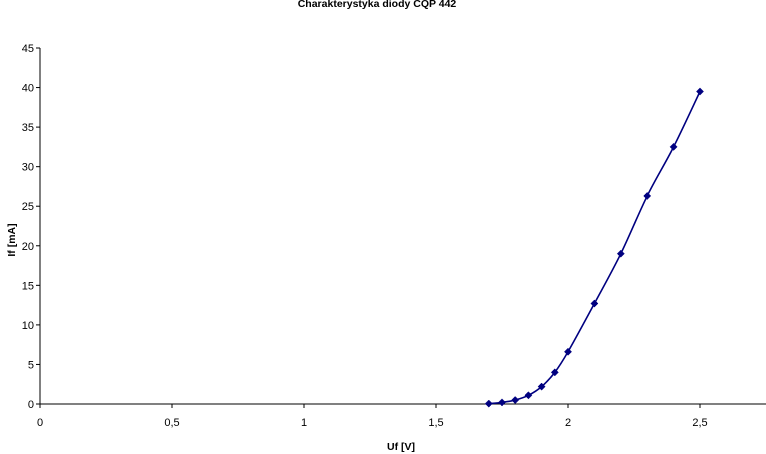 This screenshot has width=766, height=454. I want to click on x-axis-title: Uf [V], so click(401, 447).